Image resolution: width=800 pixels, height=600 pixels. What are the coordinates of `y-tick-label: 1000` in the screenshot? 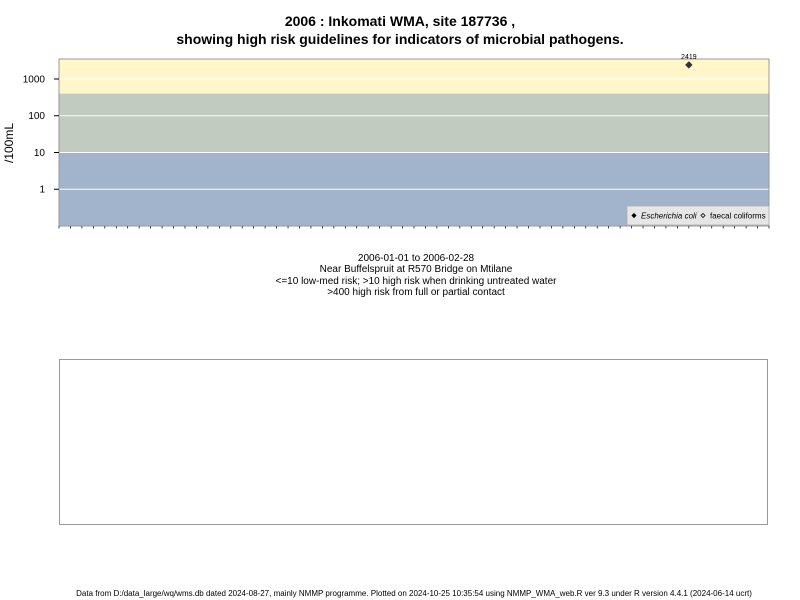 It's located at (34, 79).